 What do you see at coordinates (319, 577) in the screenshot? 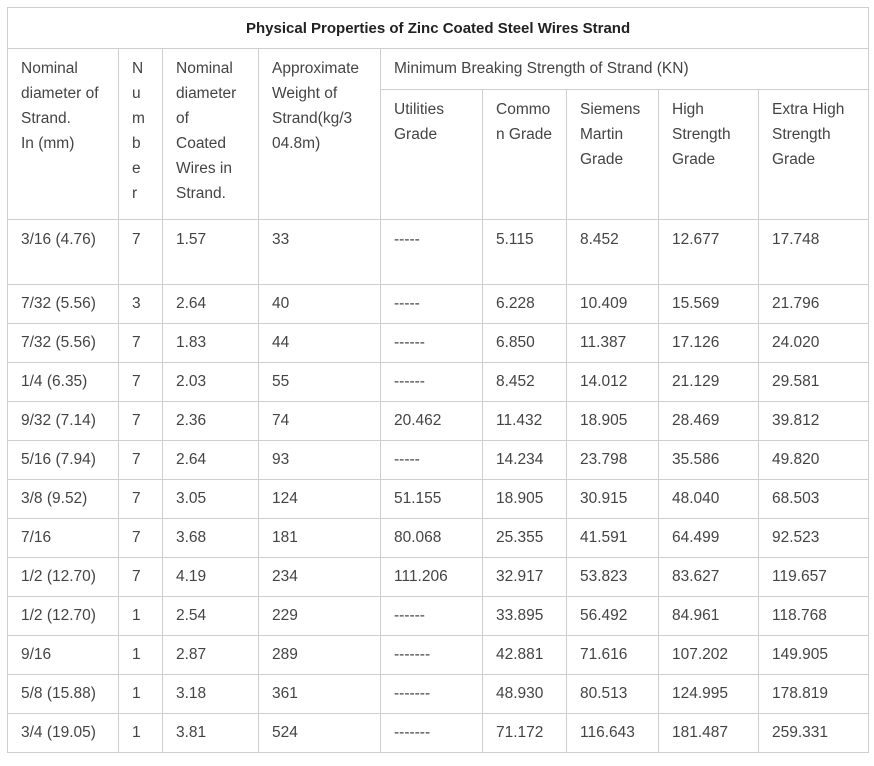
I see `cell-approx-weight: 234` at bounding box center [319, 577].